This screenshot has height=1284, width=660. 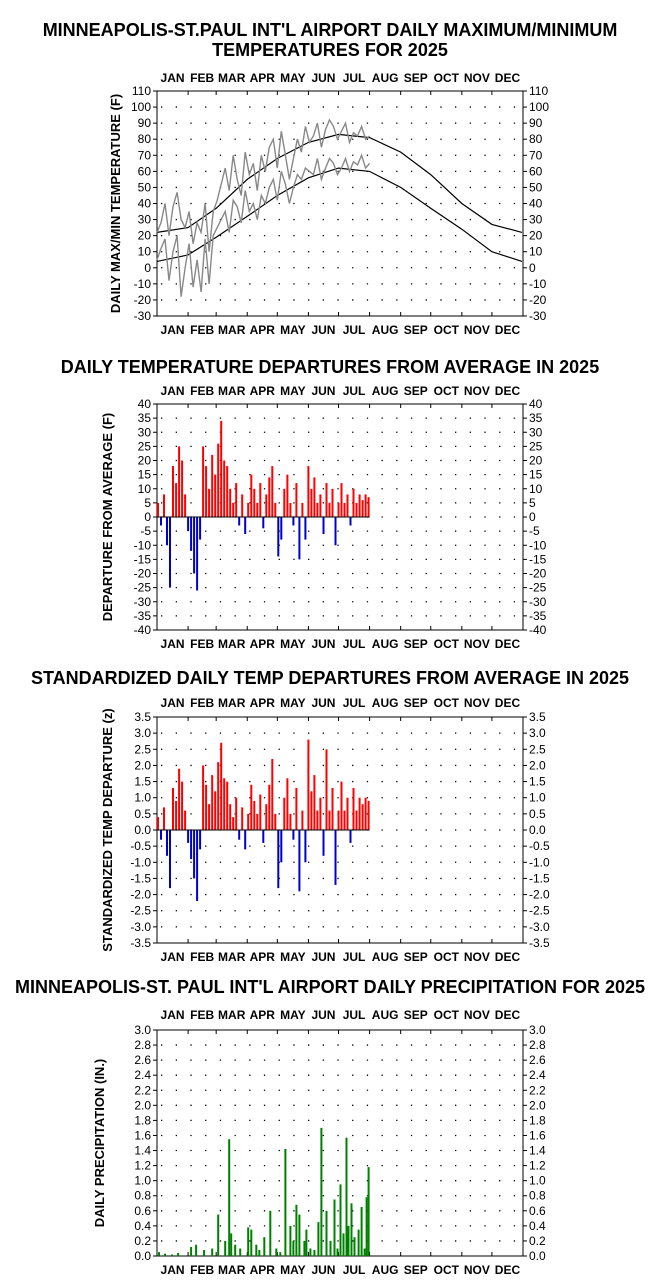 What do you see at coordinates (508, 391) in the screenshot?
I see `month-label-top: DEC` at bounding box center [508, 391].